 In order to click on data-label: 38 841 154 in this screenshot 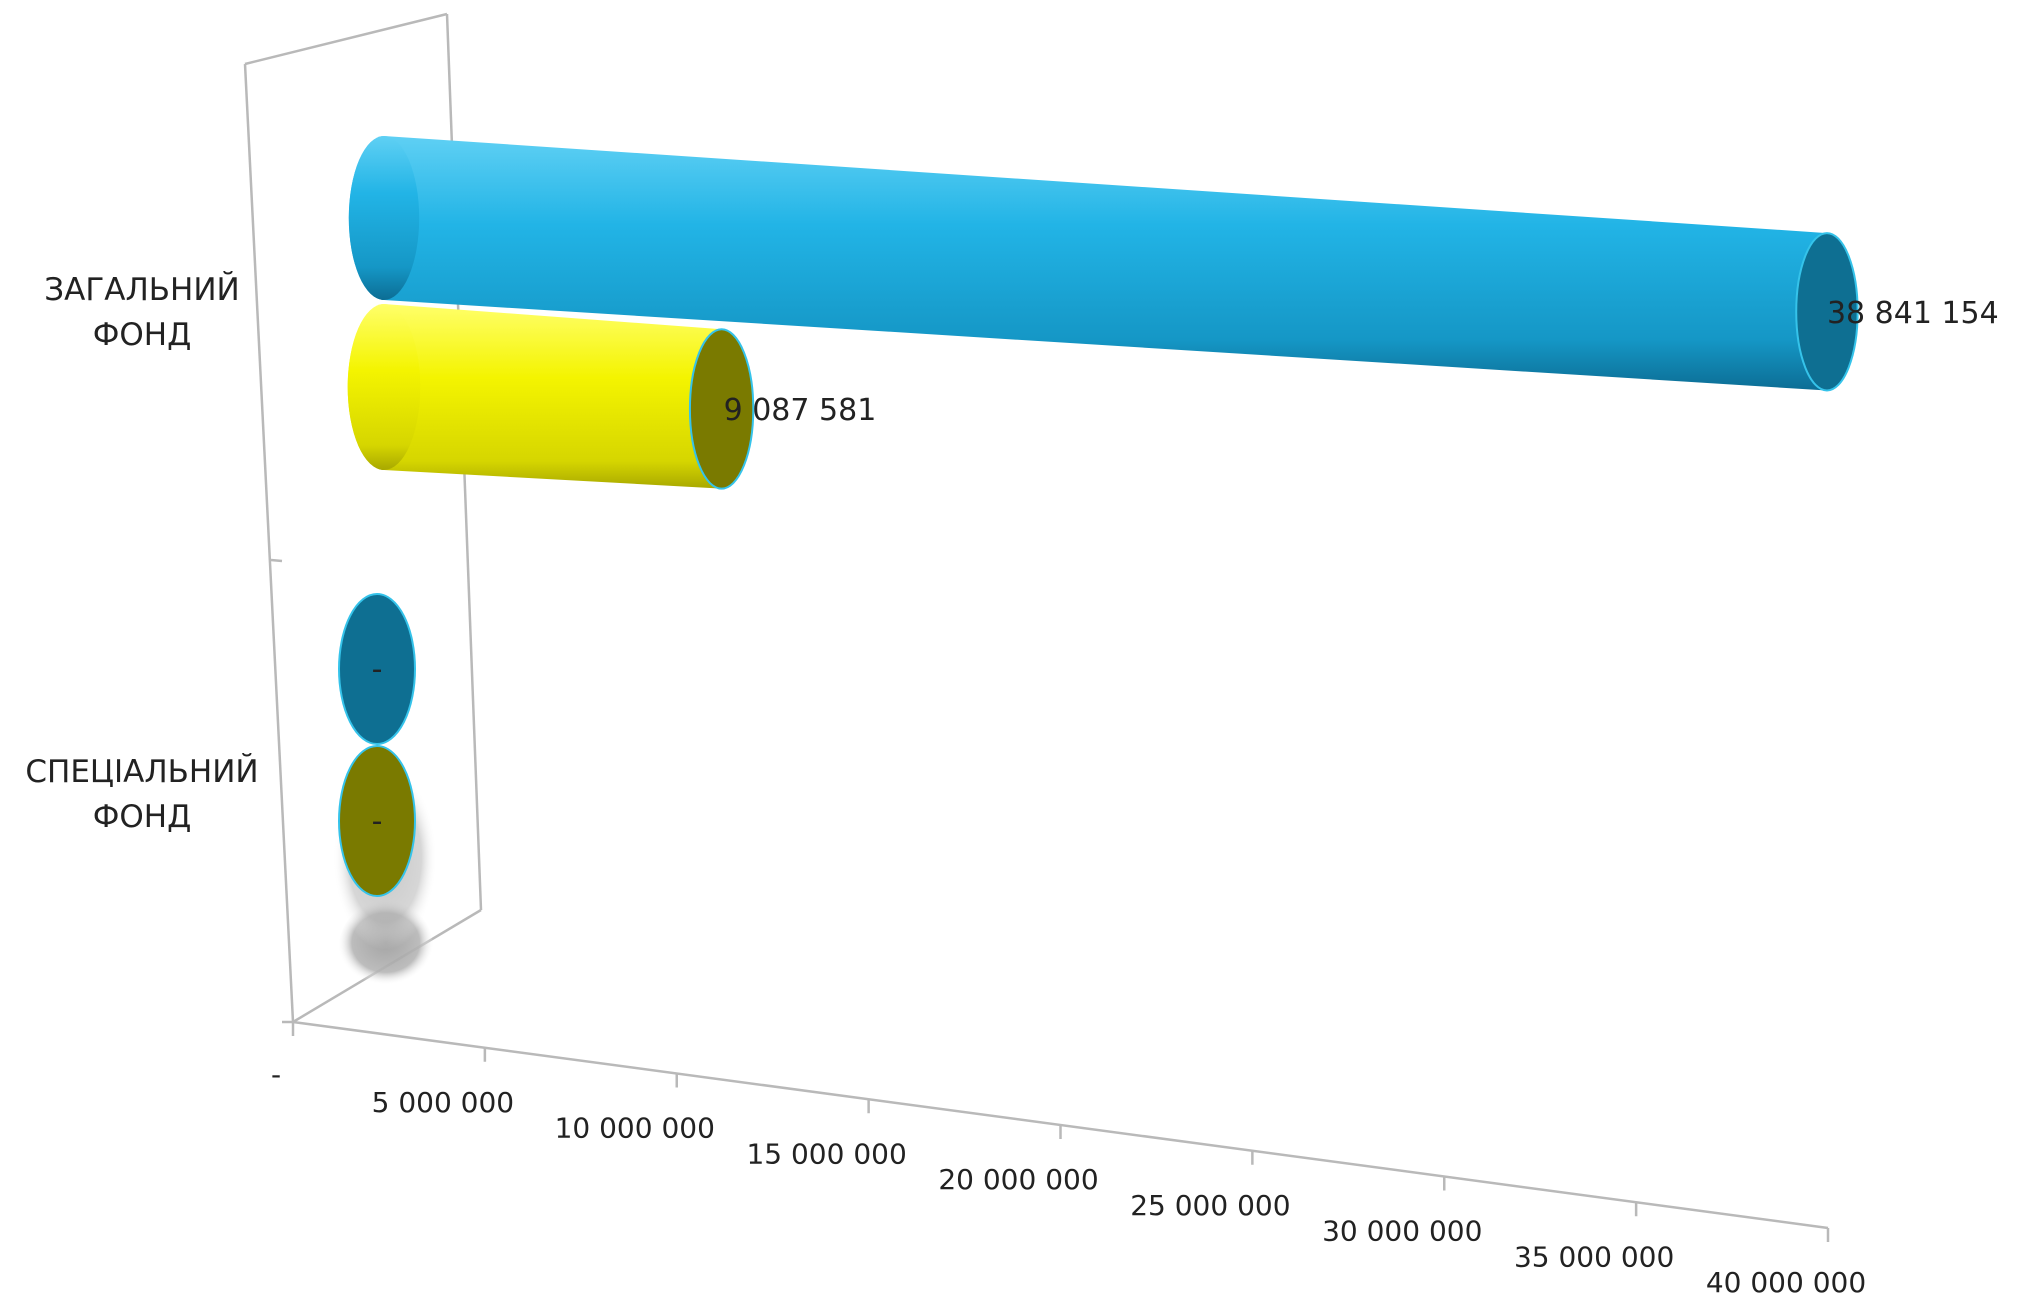, I will do `click(1913, 313)`.